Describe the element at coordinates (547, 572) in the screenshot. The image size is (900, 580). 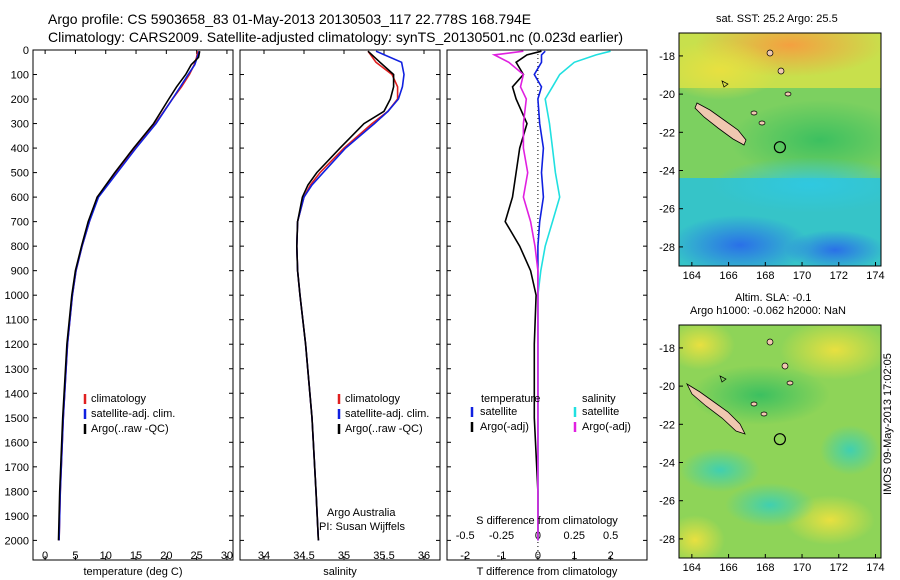
I see `difference-xlabel: T difference from climatology` at that location.